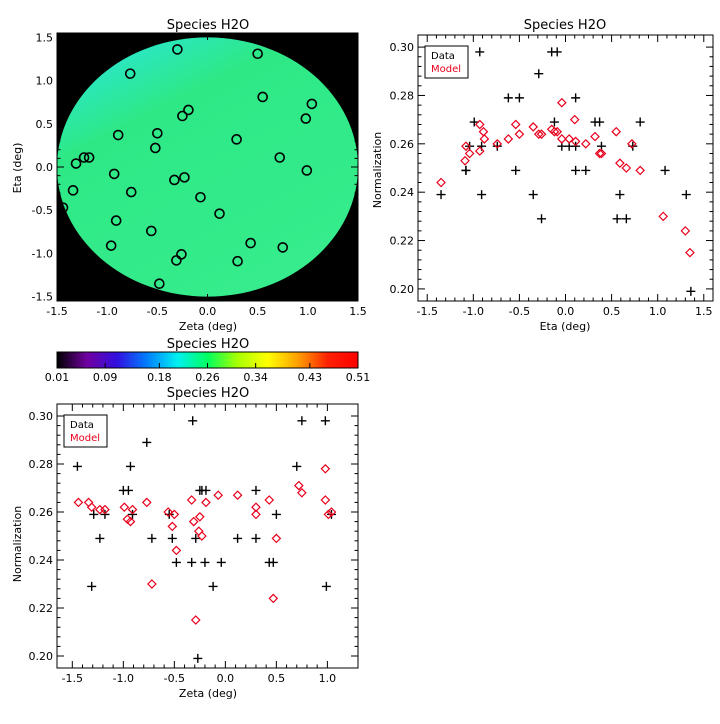 Image resolution: width=720 pixels, height=724 pixels. What do you see at coordinates (277, 678) in the screenshot?
I see `zeta-plot-xtick-label: 0.5` at bounding box center [277, 678].